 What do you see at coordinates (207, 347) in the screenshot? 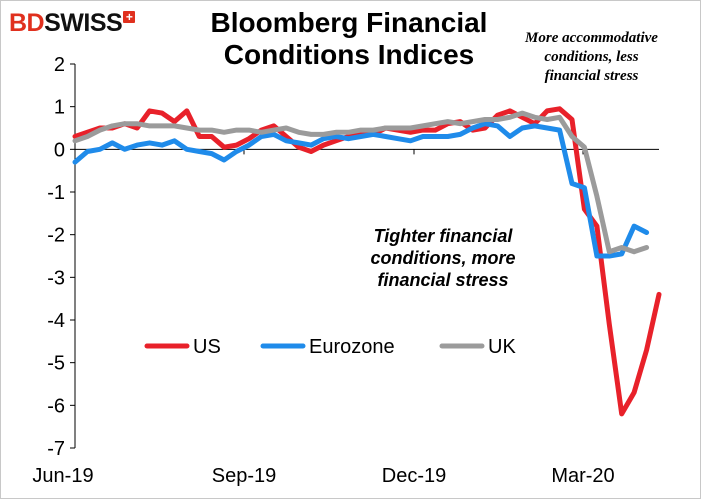
I see `legend-label-us: US` at bounding box center [207, 347].